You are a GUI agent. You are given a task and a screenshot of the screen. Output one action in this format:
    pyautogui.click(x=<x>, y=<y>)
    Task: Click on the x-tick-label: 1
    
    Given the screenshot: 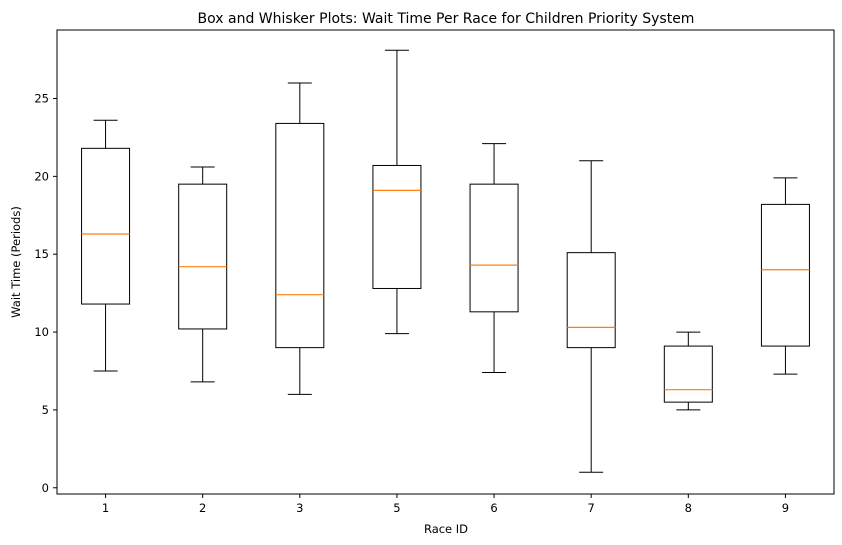 What is the action you would take?
    pyautogui.click(x=105, y=508)
    